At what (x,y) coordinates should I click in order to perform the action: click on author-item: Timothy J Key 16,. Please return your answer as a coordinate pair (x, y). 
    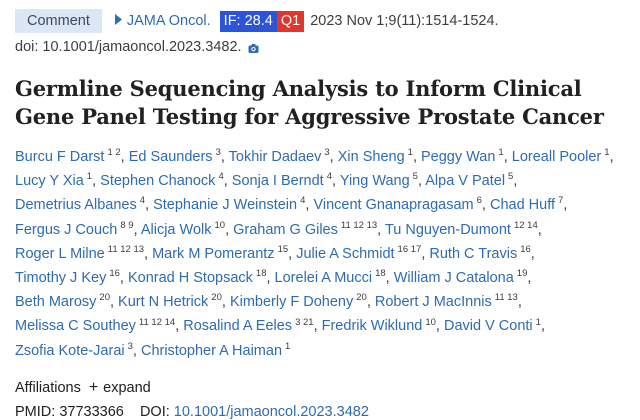
    Looking at the image, I should click on (69, 277).